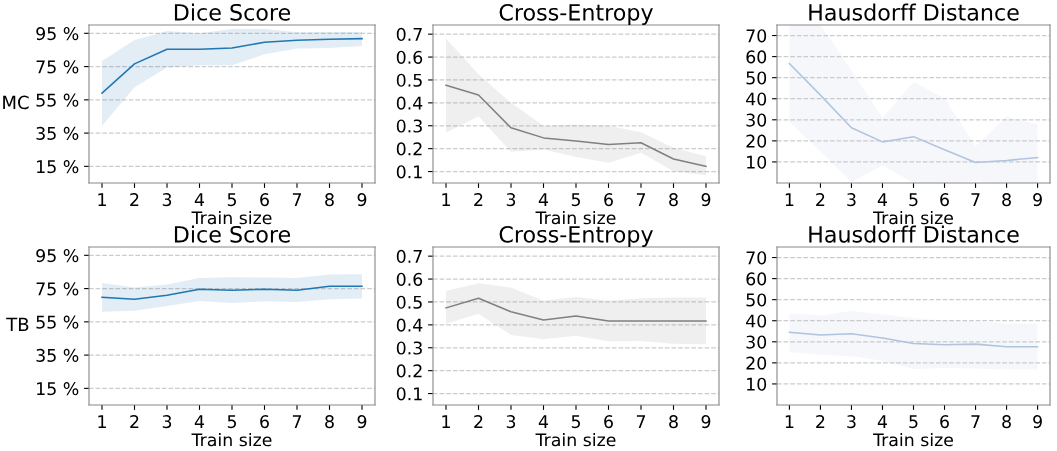 Image resolution: width=1057 pixels, height=451 pixels. What do you see at coordinates (57, 100) in the screenshot?
I see `y-tick-label: 55 %` at bounding box center [57, 100].